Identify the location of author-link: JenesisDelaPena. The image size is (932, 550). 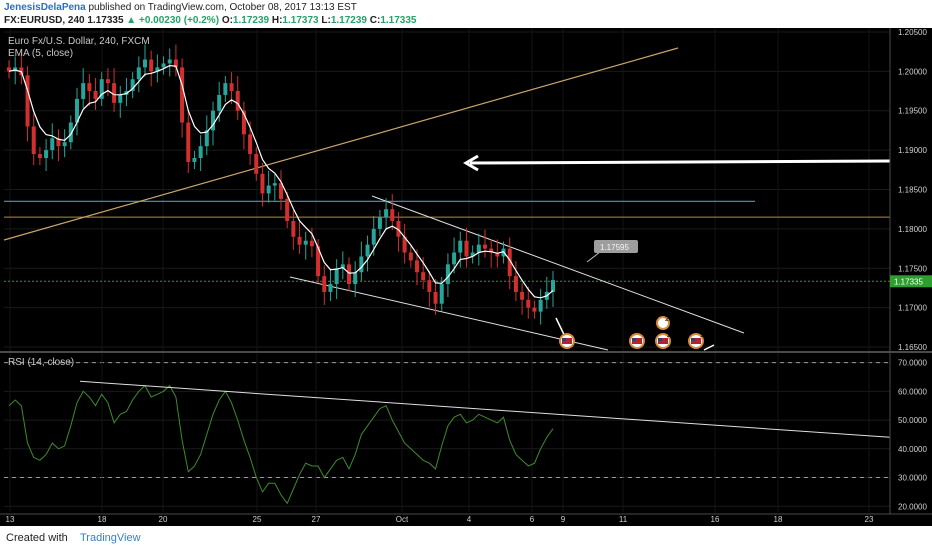
(45, 7).